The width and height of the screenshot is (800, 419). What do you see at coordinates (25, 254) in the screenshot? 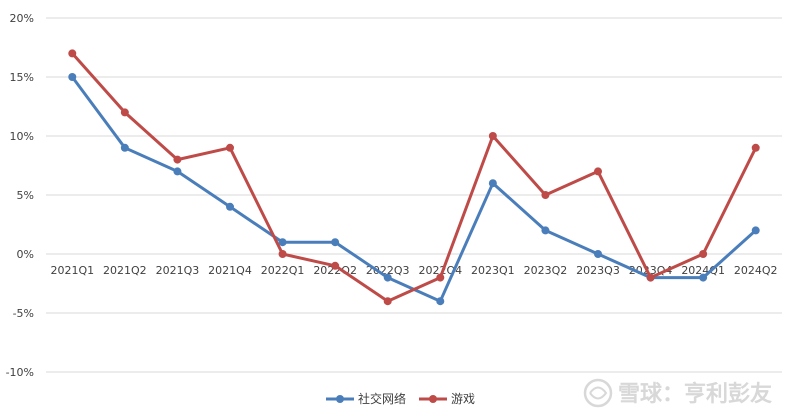
I see `y-tick-label: 0%` at bounding box center [25, 254].